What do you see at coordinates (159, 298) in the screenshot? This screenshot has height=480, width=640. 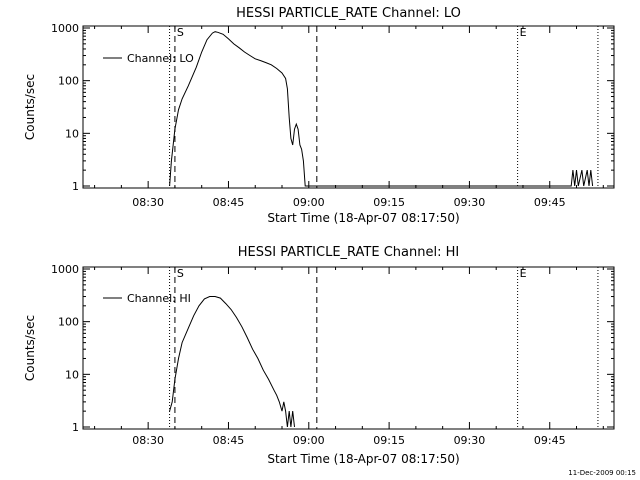 I see `legend-label: Channel: HI` at bounding box center [159, 298].